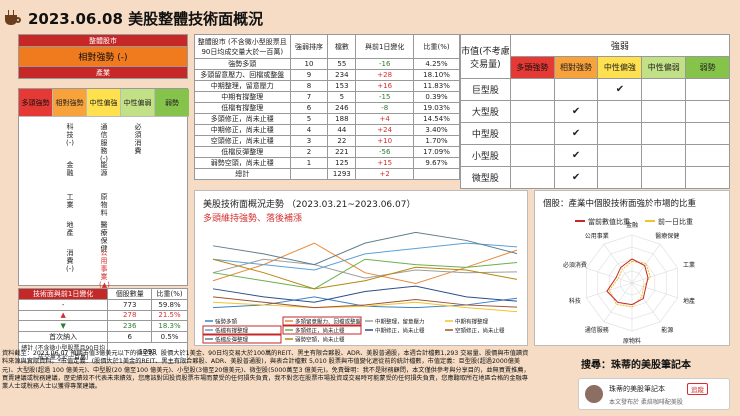 Image resolution: width=740 pixels, height=416 pixels. Describe the element at coordinates (609, 221) in the screenshot. I see `radar-legend-label: 當前數值比重` at that location.